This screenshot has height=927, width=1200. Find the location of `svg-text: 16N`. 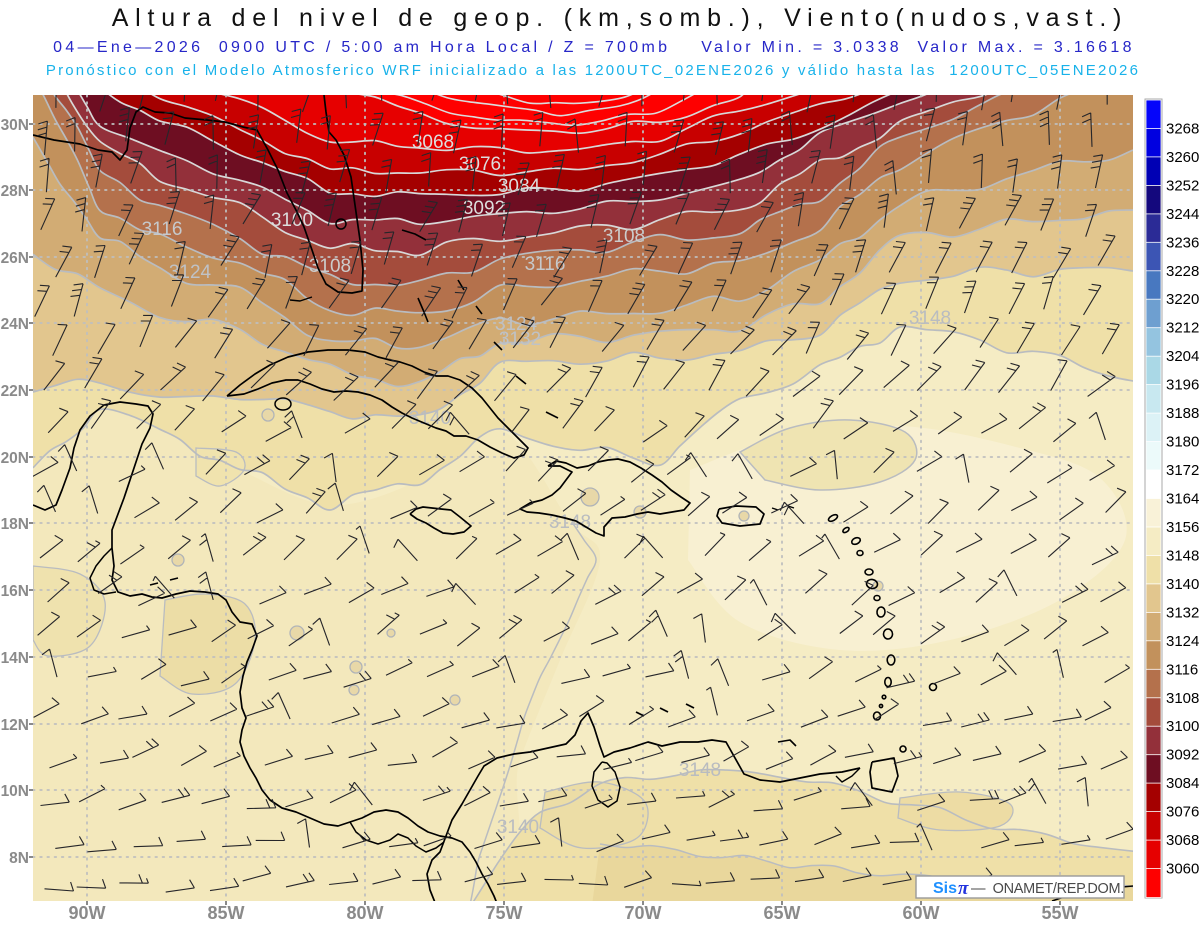

svg-text: 16N is located at coordinates (15, 591).